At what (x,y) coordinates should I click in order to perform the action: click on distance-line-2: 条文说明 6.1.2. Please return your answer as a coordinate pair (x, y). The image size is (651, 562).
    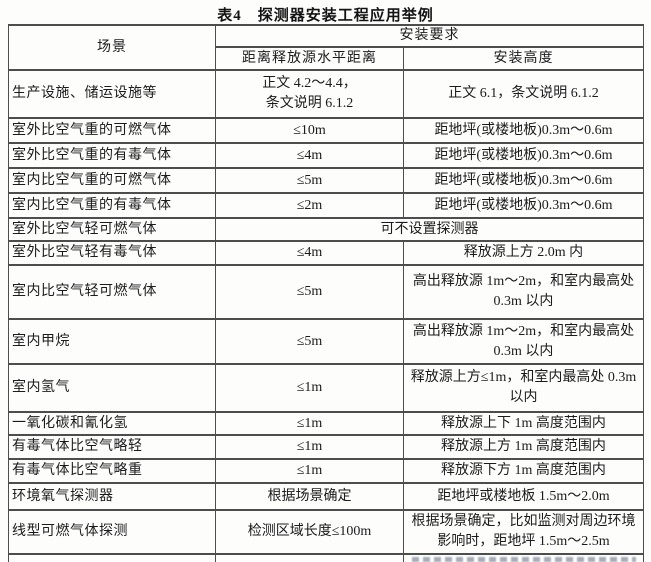
    Looking at the image, I should click on (309, 104).